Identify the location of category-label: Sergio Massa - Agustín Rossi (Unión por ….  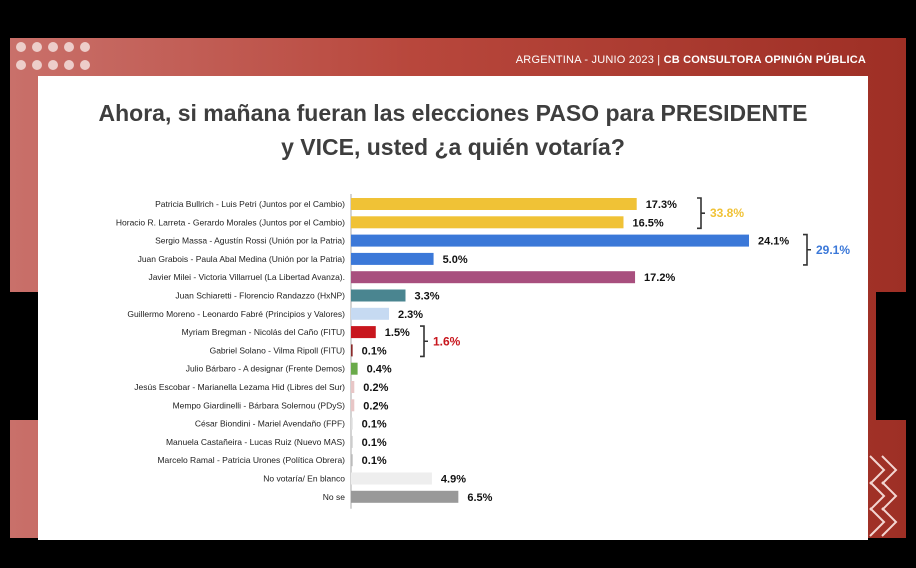
(250, 241).